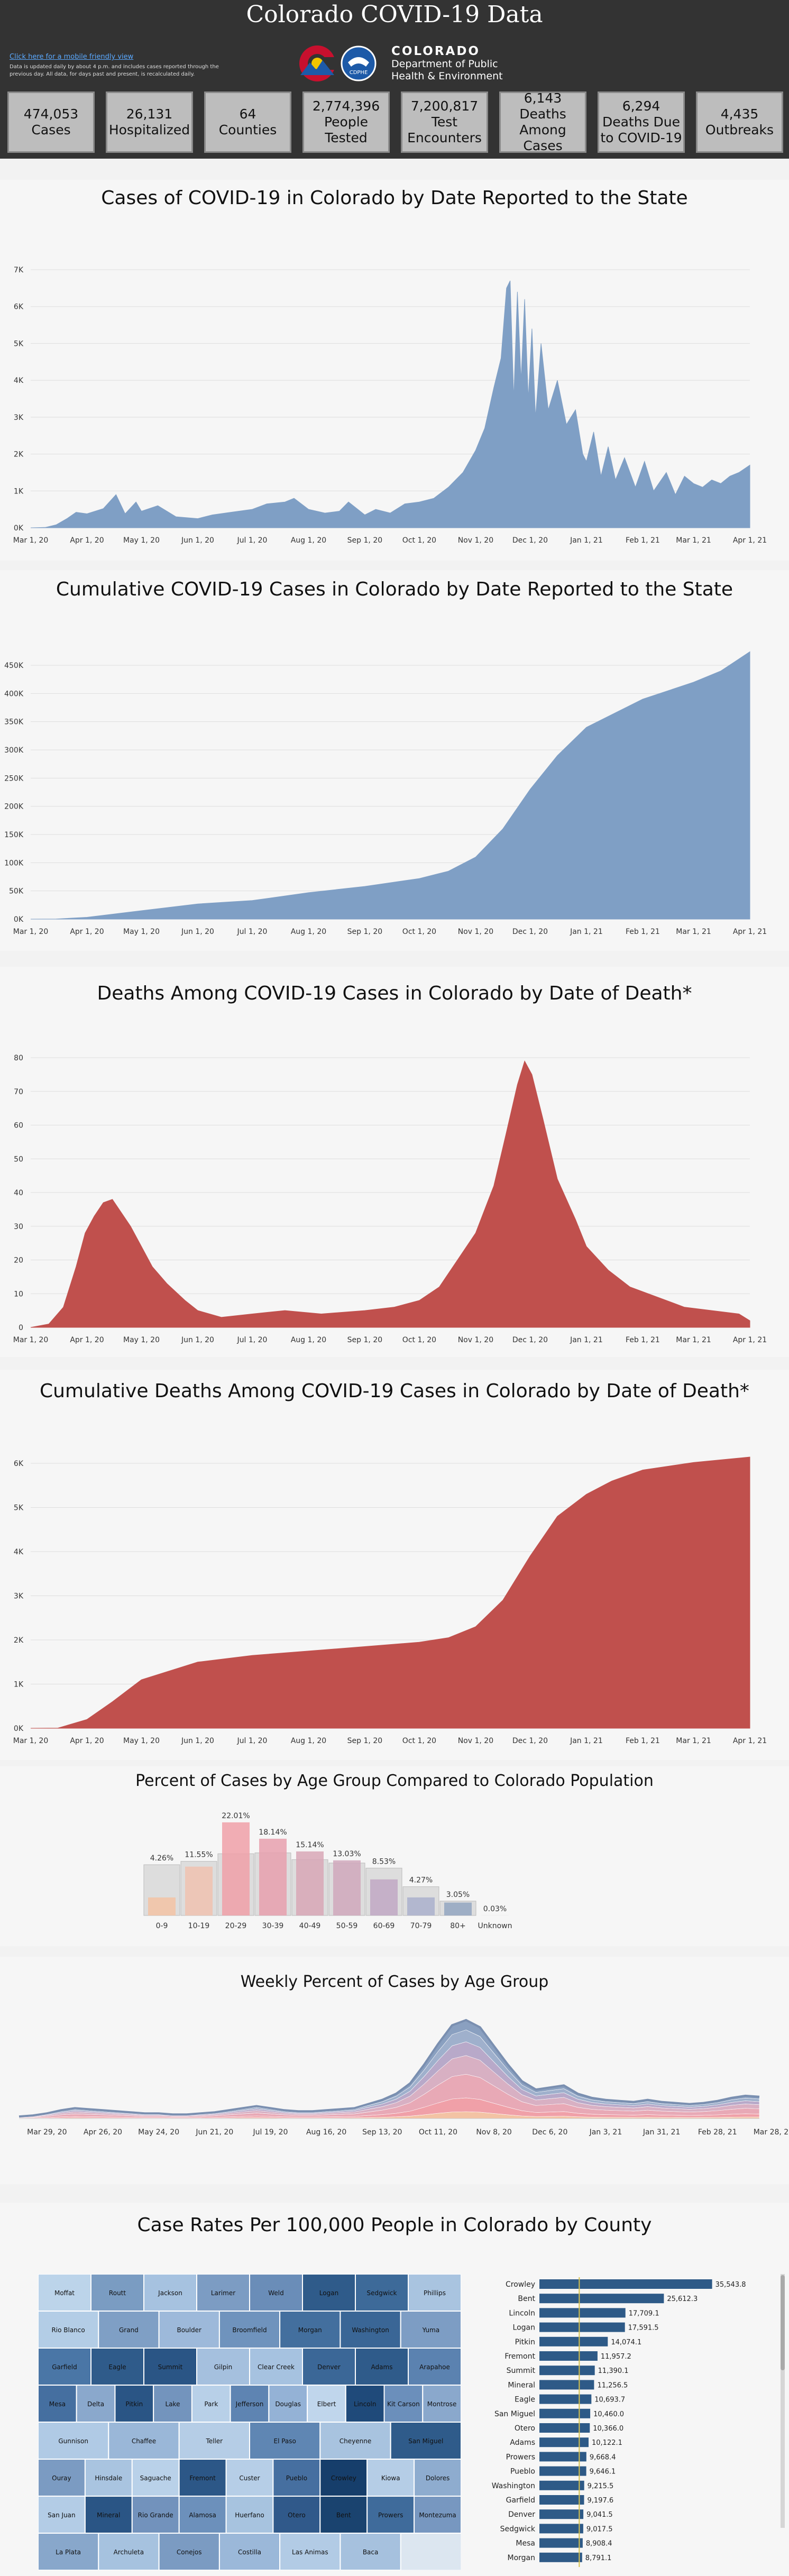 This screenshot has height=2576, width=789. I want to click on county-alamosa: Alamosa, so click(202, 2515).